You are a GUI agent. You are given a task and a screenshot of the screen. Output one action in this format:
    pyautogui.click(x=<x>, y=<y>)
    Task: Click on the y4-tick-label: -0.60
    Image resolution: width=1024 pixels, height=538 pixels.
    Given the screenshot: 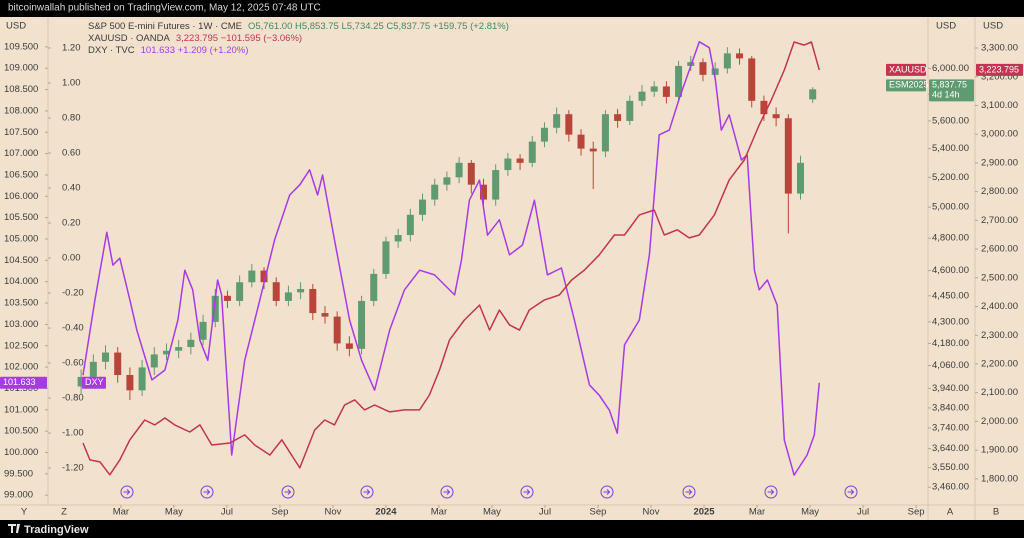 What is the action you would take?
    pyautogui.click(x=73, y=363)
    